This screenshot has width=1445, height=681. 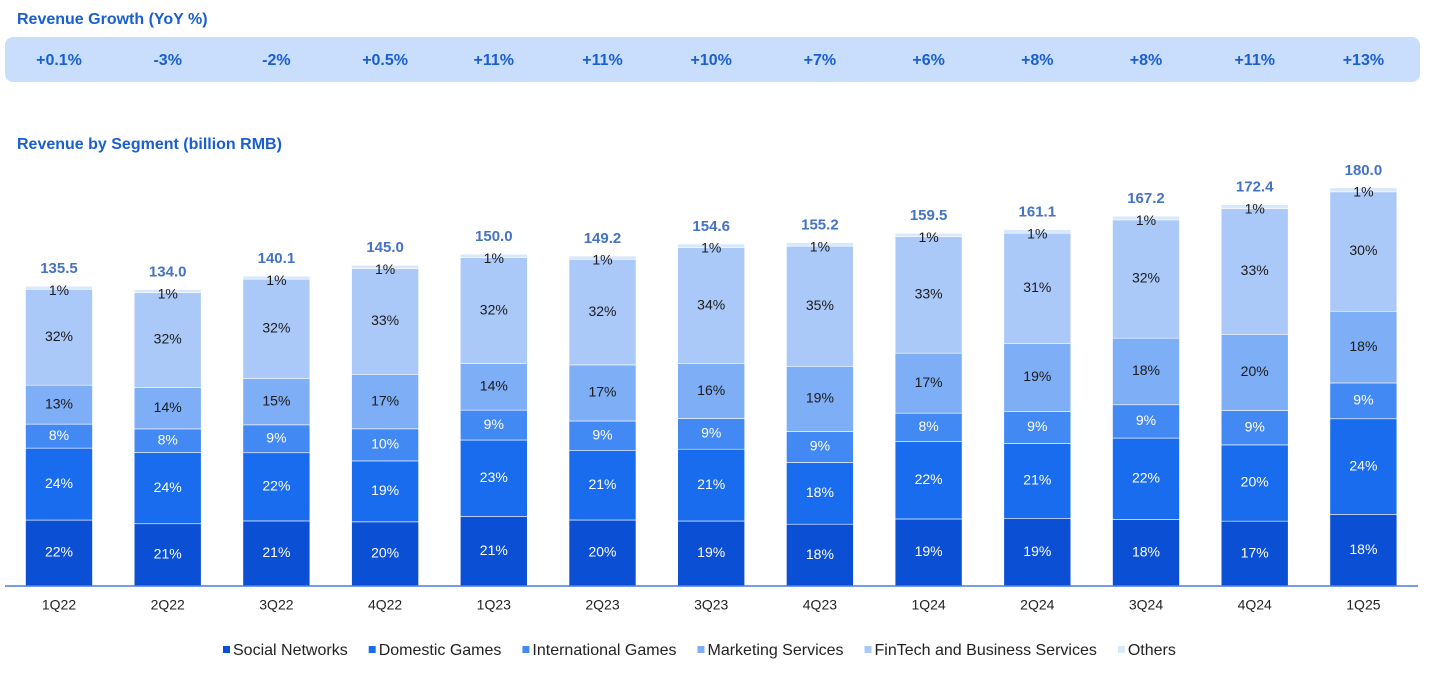 I want to click on total-label: 150.0, so click(x=494, y=236).